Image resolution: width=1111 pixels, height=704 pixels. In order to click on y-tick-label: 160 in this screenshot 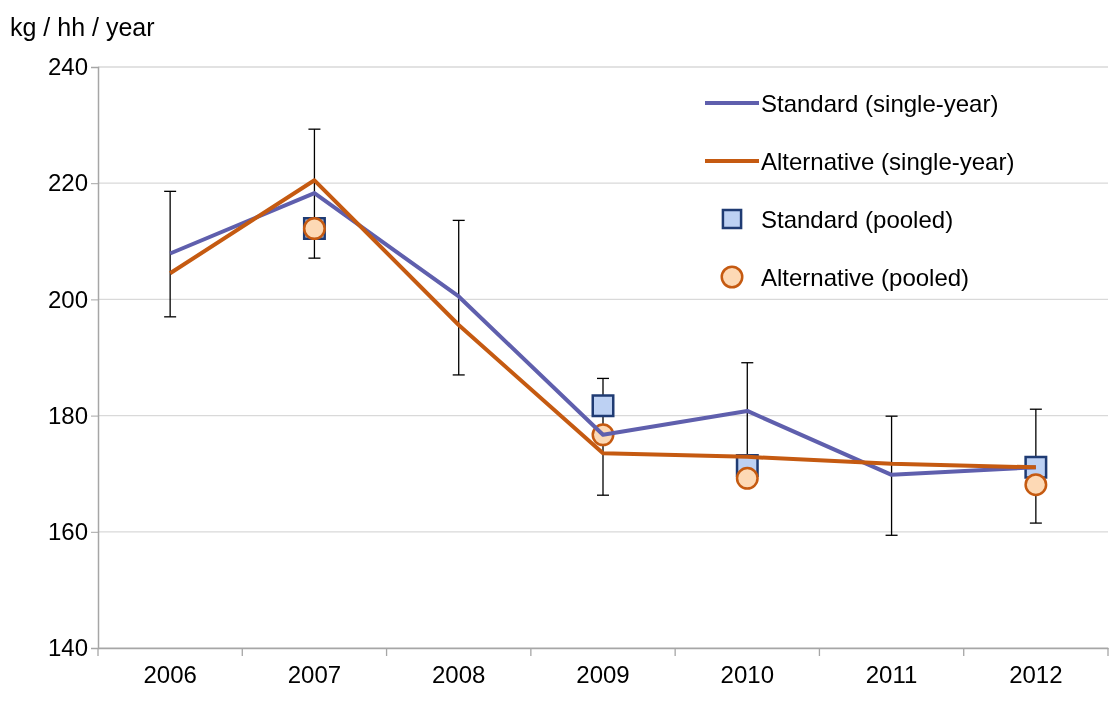, I will do `click(67, 531)`.